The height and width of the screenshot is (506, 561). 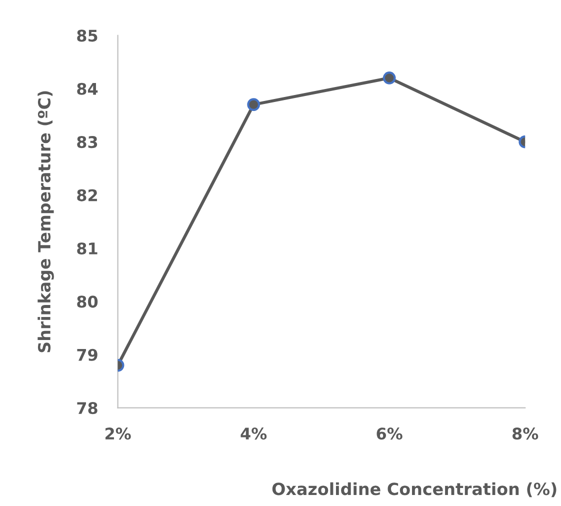 What do you see at coordinates (414, 490) in the screenshot?
I see `x-axis-title: Oxazolidine Concentration (%)` at bounding box center [414, 490].